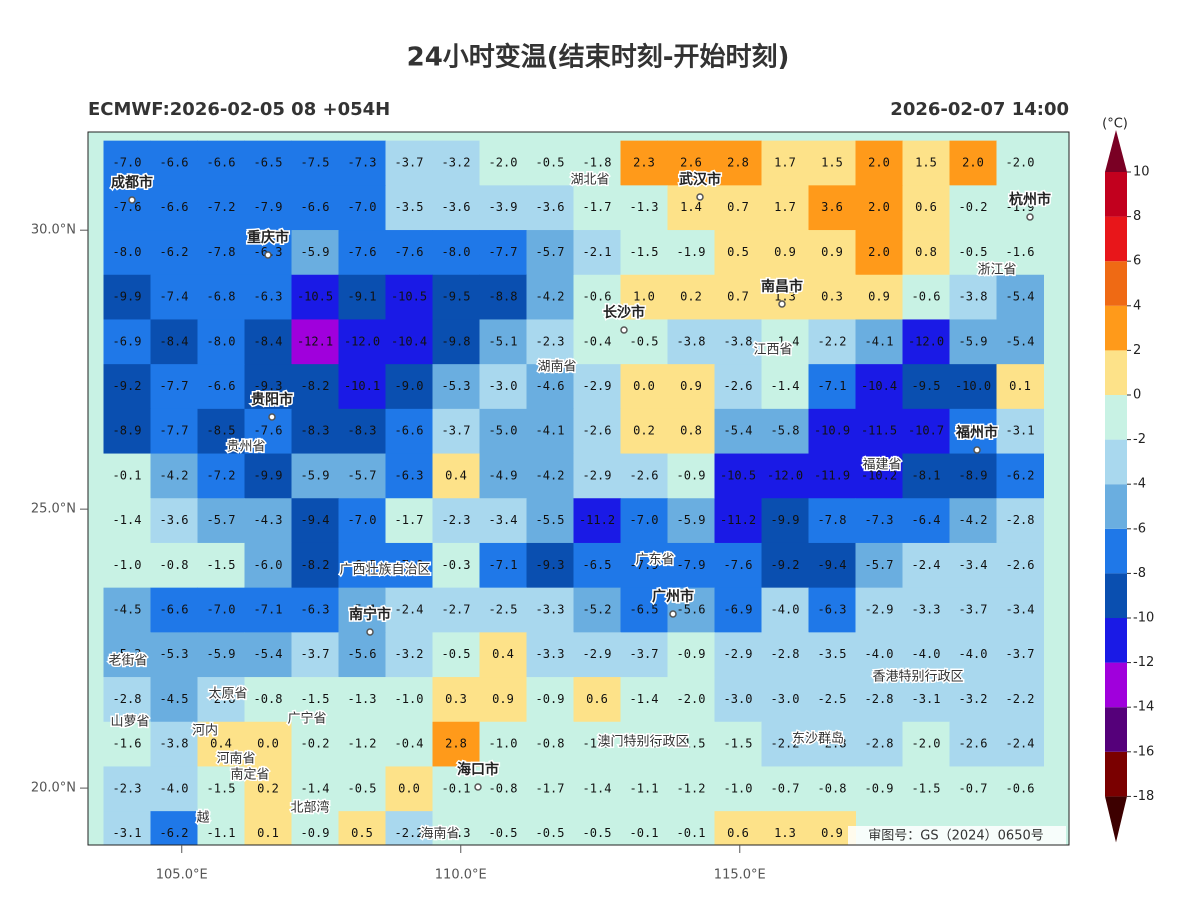  Describe the element at coordinates (1115, 124) in the screenshot. I see `colorbar-unit: (°C)` at that location.